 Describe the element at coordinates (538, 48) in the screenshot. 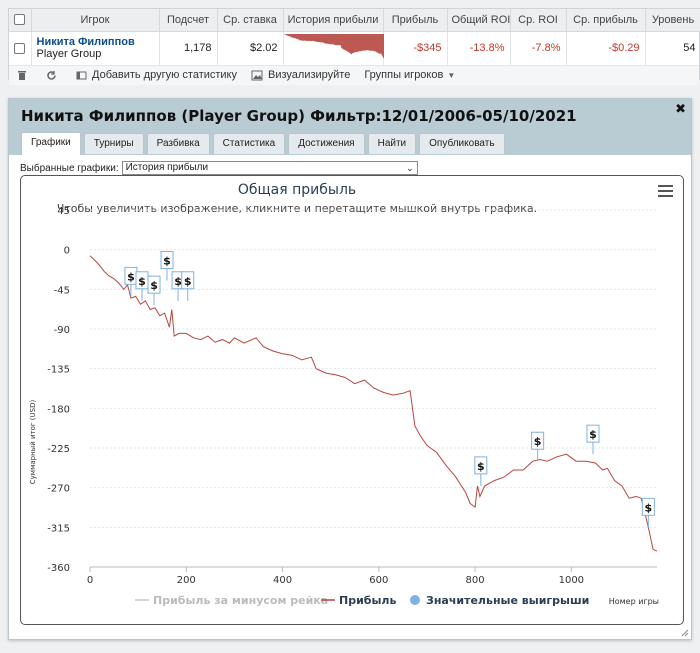

I see `avg-roi-cell: -7.8%` at that location.